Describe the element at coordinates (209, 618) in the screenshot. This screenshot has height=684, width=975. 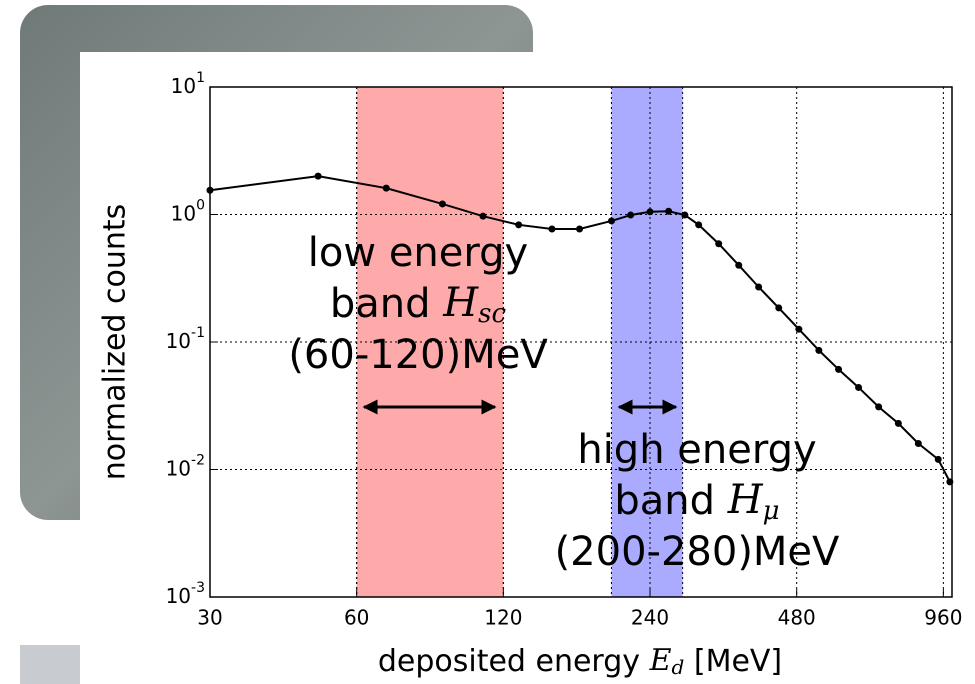
I see `x-tick-label: 30` at that location.